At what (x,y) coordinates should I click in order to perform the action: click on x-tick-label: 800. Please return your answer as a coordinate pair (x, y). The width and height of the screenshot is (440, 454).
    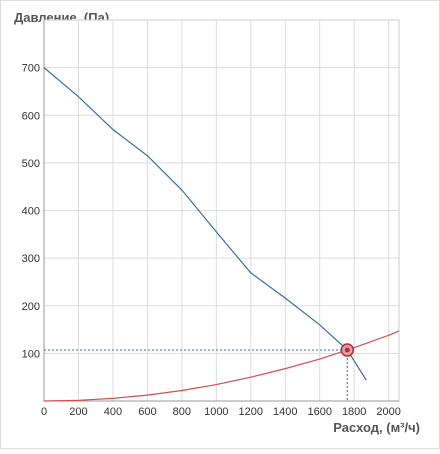
    Looking at the image, I should click on (182, 412).